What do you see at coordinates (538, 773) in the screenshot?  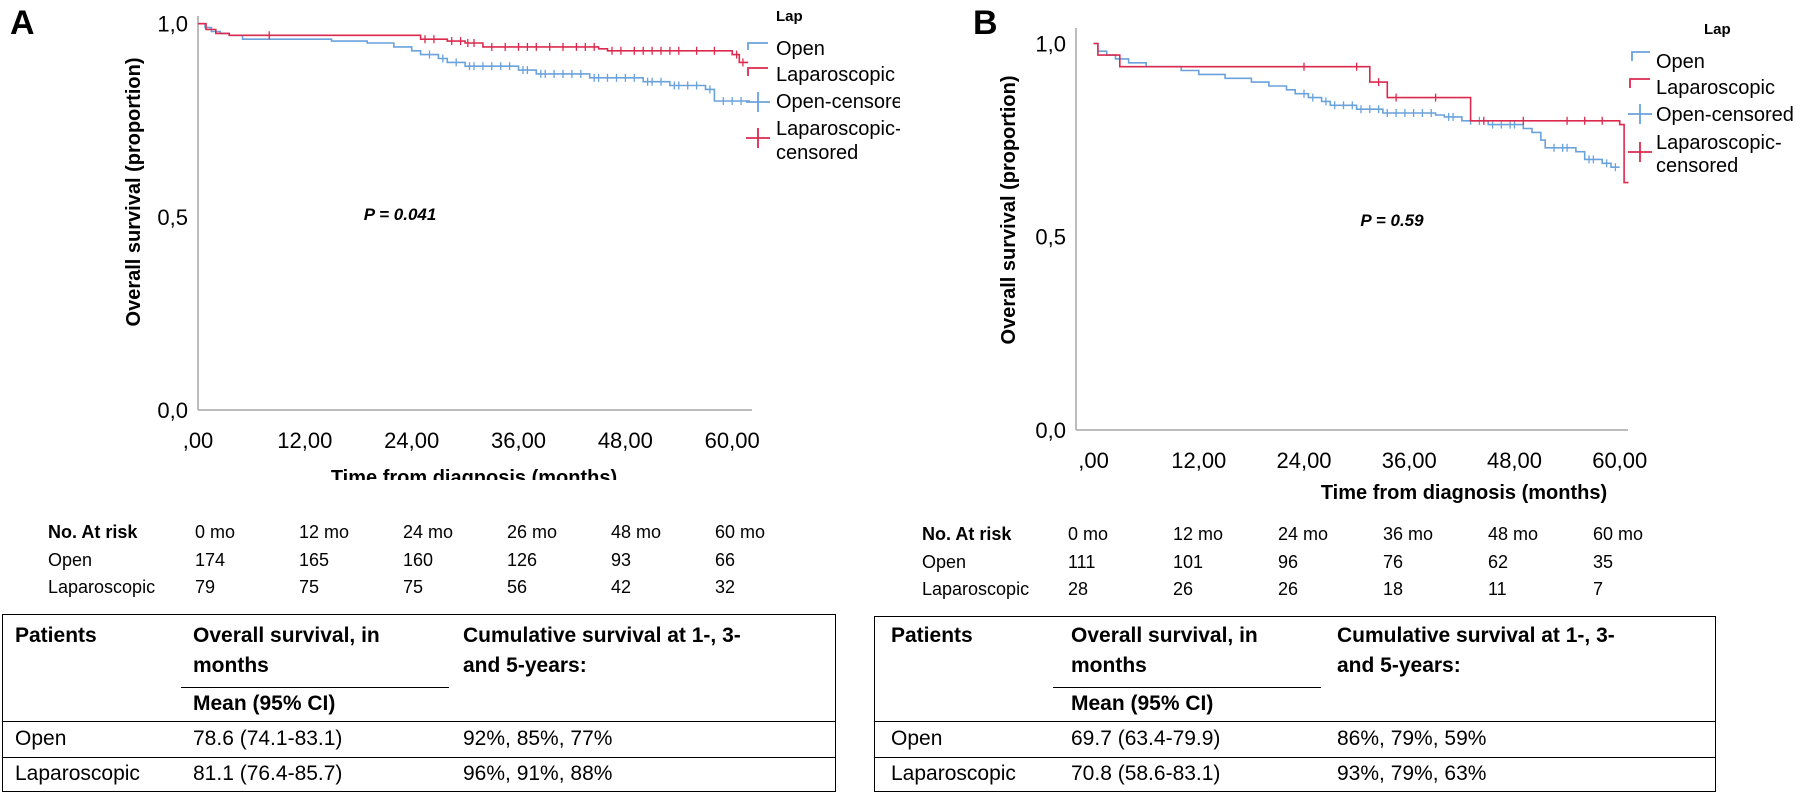 I see `summary-row-cumulative: 96%, 91%, 88%` at bounding box center [538, 773].